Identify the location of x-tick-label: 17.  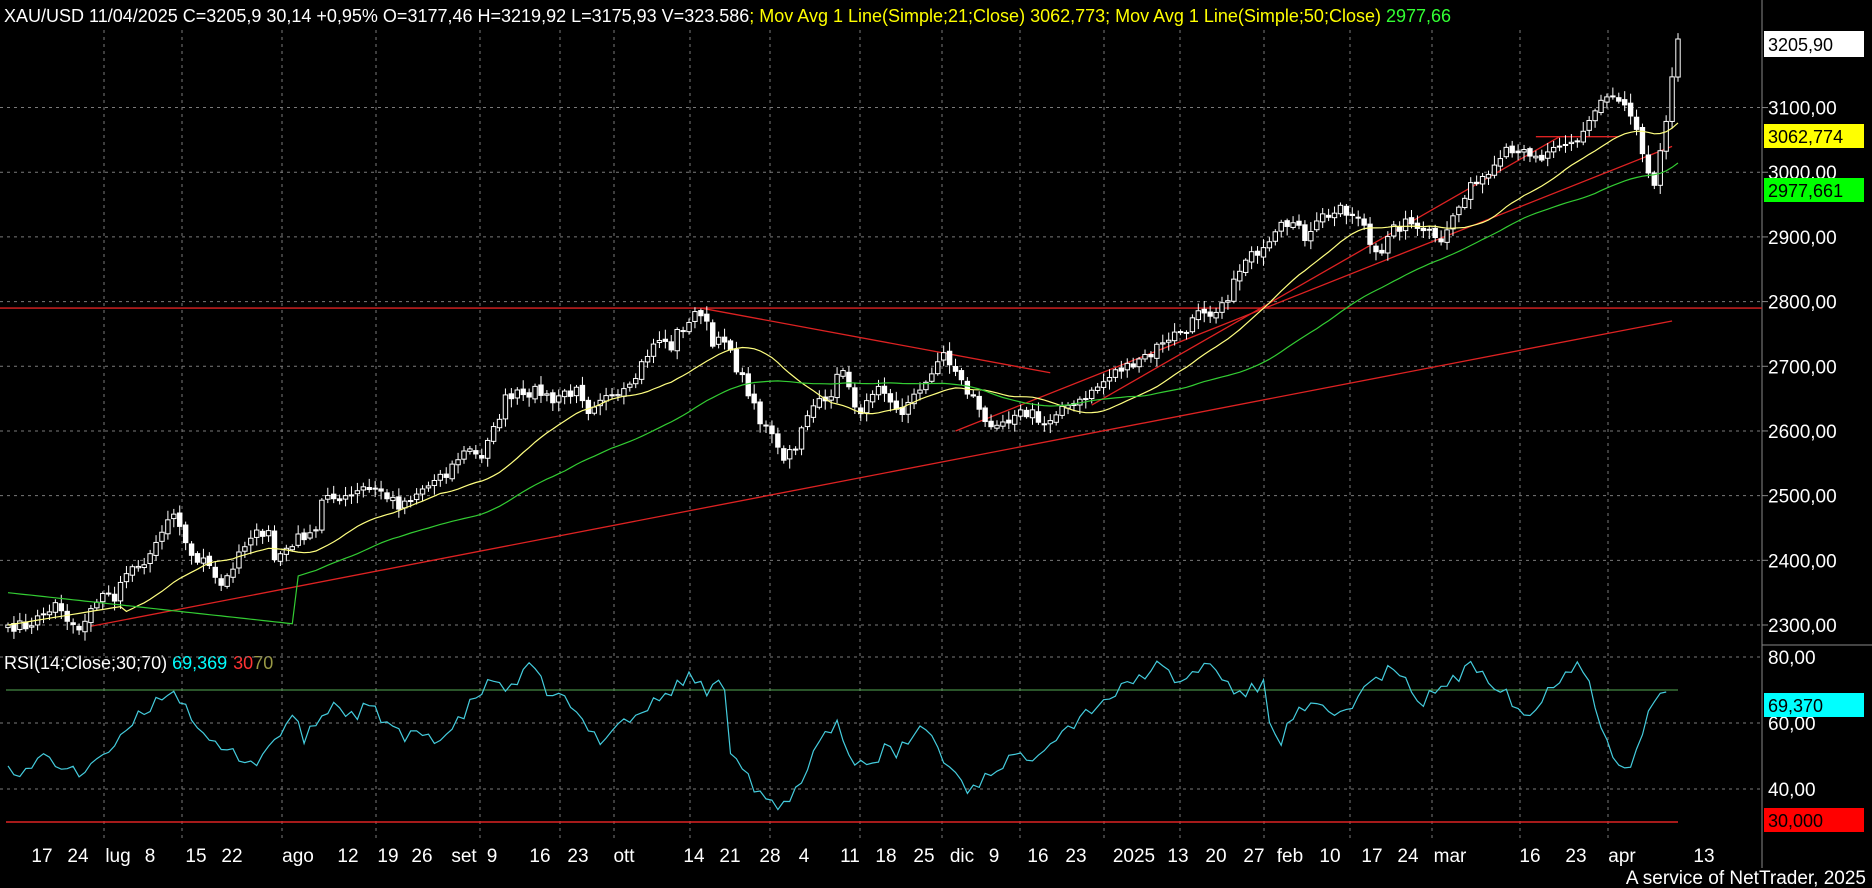
(1371, 856).